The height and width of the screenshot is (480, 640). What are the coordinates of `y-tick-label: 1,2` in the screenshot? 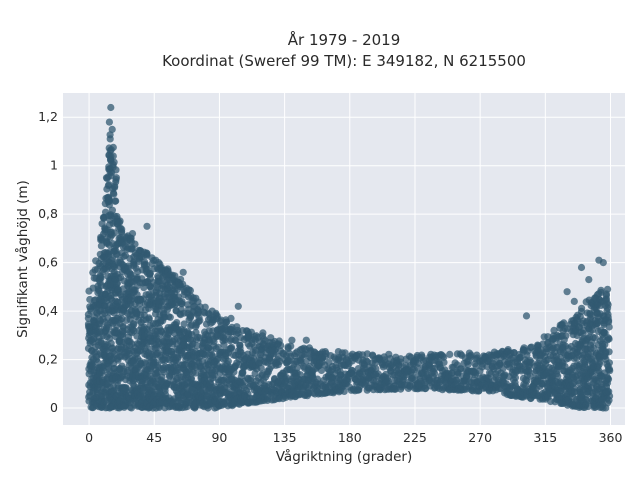 It's located at (48, 116).